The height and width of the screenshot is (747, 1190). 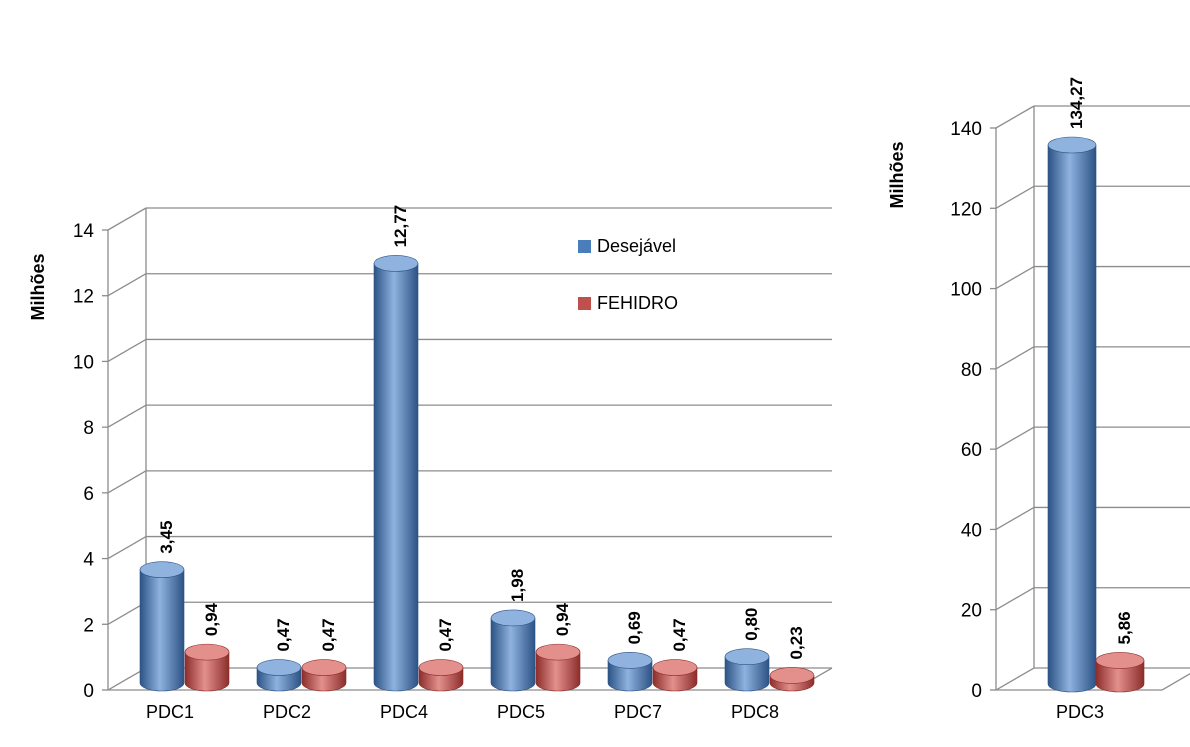 What do you see at coordinates (166, 537) in the screenshot?
I see `data-label: 3,45` at bounding box center [166, 537].